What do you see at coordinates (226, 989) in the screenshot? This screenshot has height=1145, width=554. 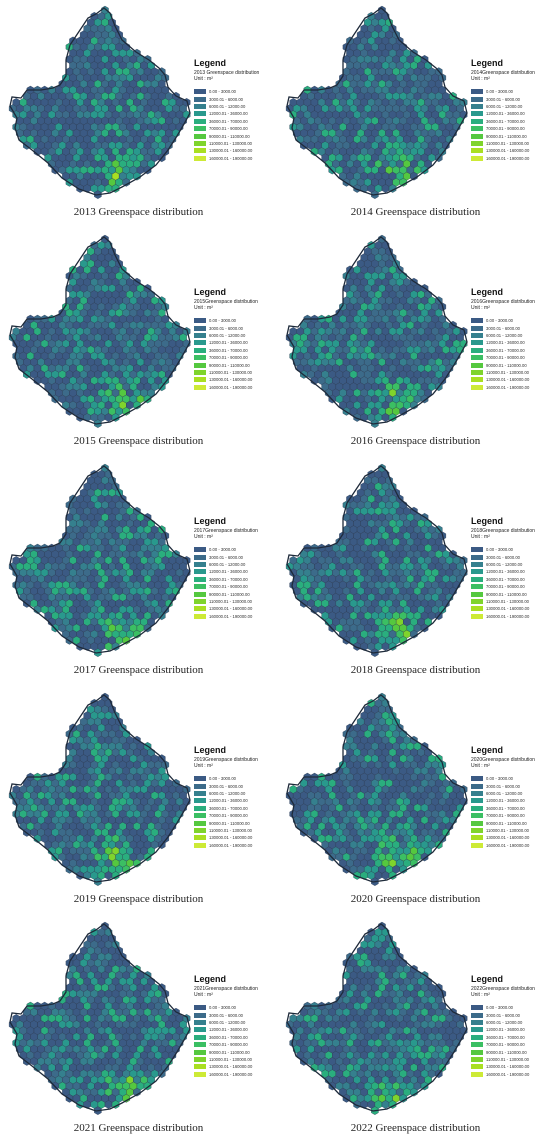 I see `legend-layer-name: 2021Greenspace distribution` at bounding box center [226, 989].